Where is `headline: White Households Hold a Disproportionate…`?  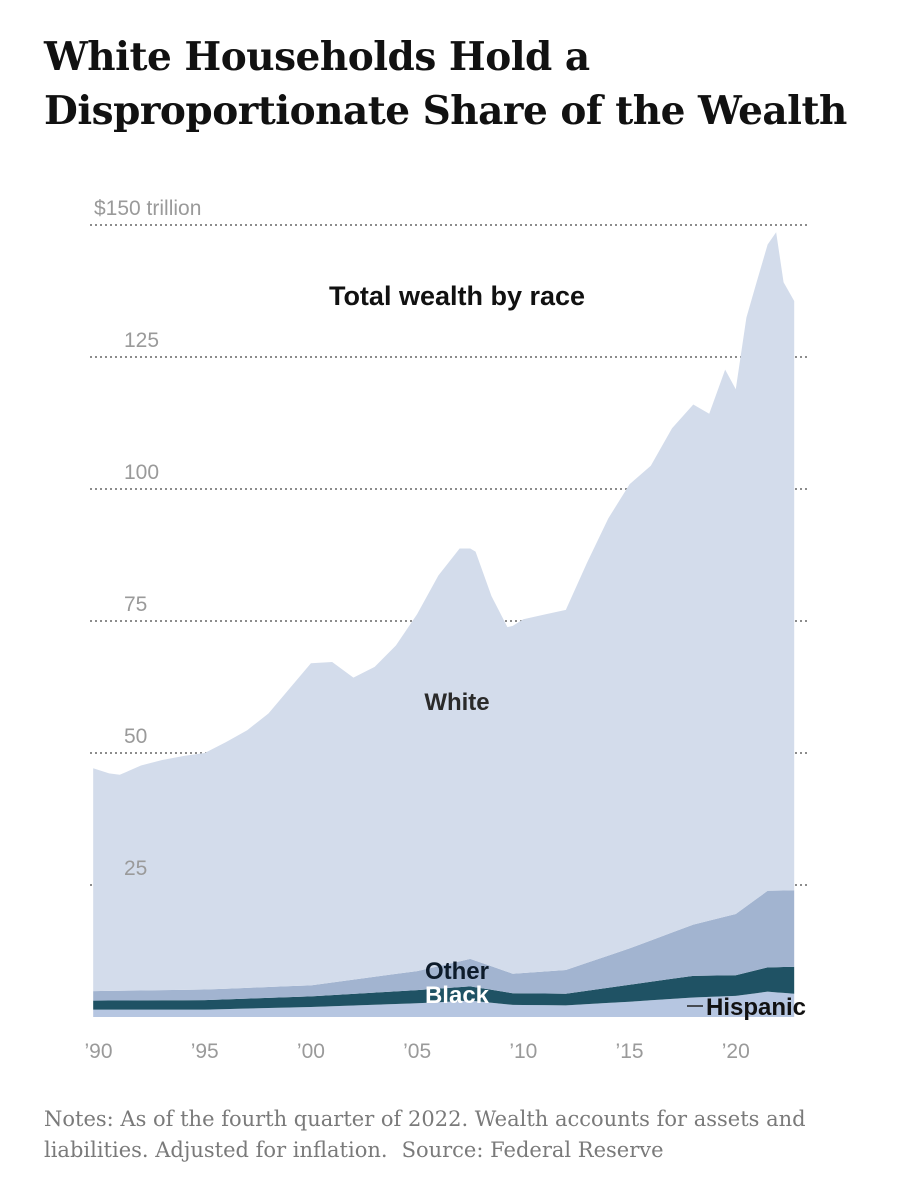
headline: White Households Hold a Disproportionate… is located at coordinates (445, 84).